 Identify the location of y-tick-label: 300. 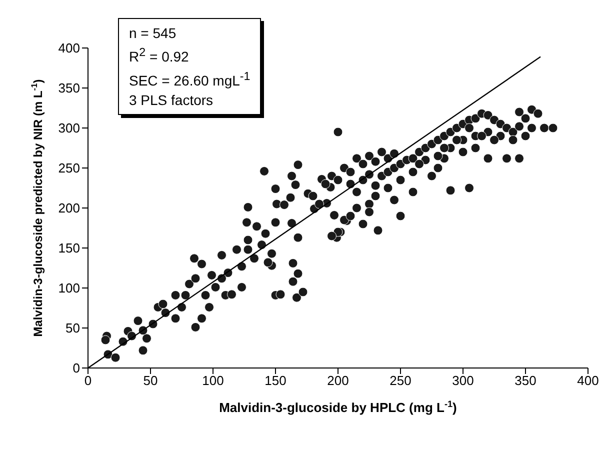
(69, 128).